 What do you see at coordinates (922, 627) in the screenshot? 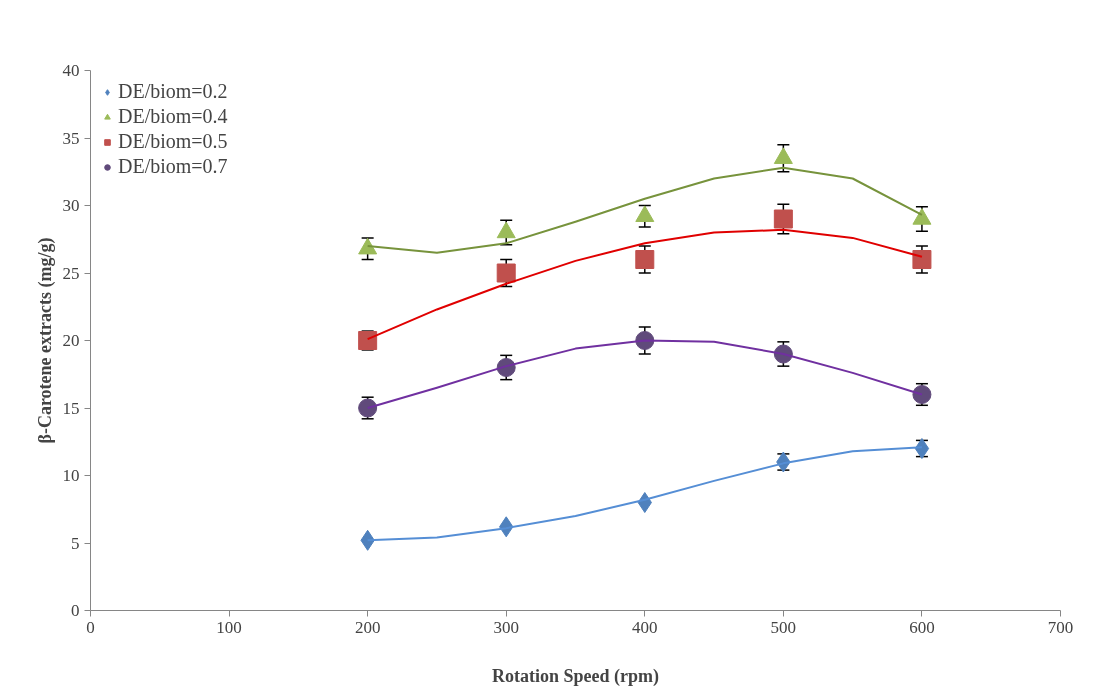
I see `x-tick-label: 600` at bounding box center [922, 627].